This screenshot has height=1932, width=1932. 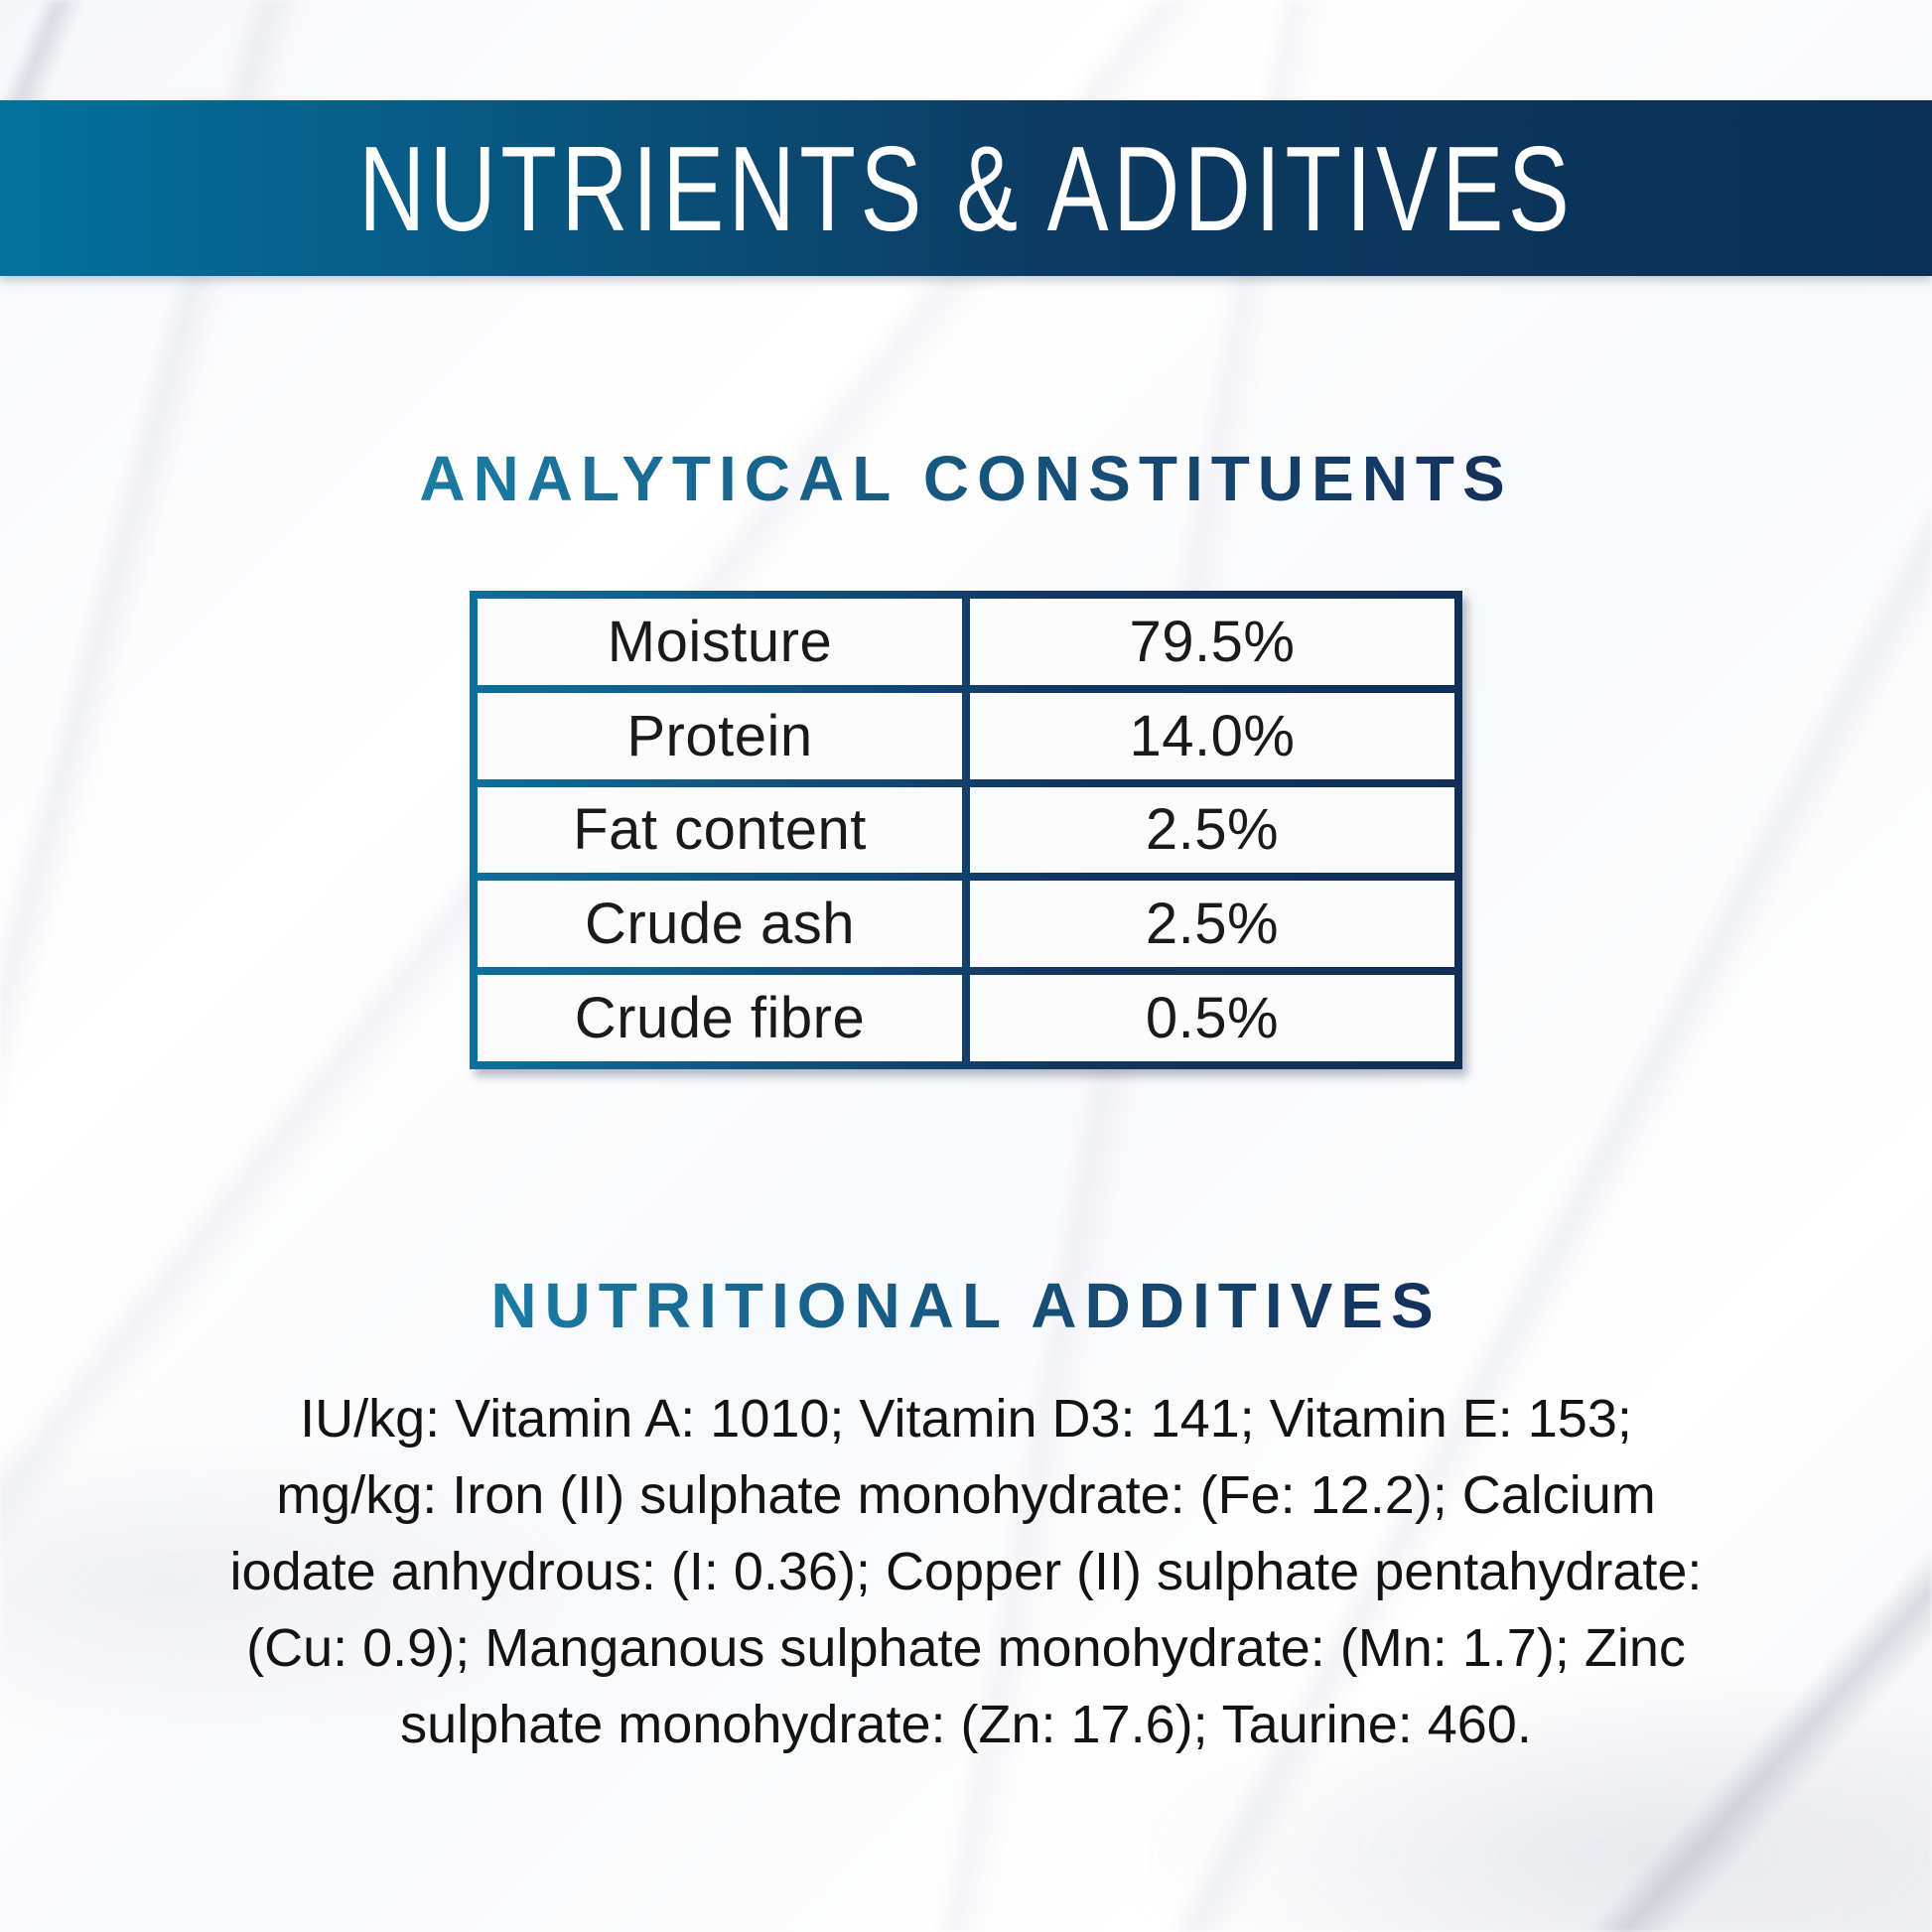 What do you see at coordinates (720, 1018) in the screenshot?
I see `table-row-label: Crude fibre` at bounding box center [720, 1018].